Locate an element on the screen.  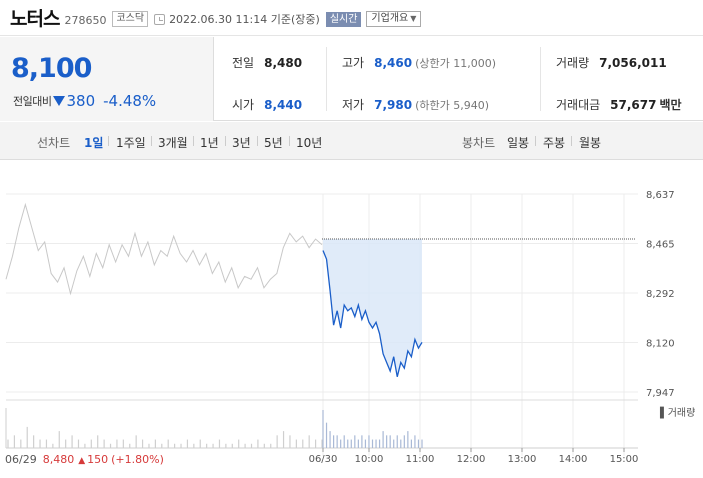
x-tick-label: 11:00 is located at coordinates (420, 459).